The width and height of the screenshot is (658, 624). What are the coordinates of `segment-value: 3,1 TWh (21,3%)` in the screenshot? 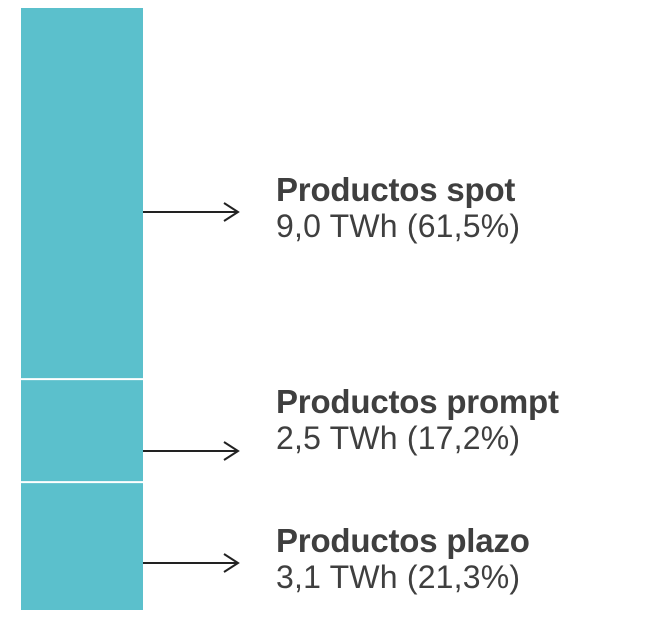 It's located at (398, 576).